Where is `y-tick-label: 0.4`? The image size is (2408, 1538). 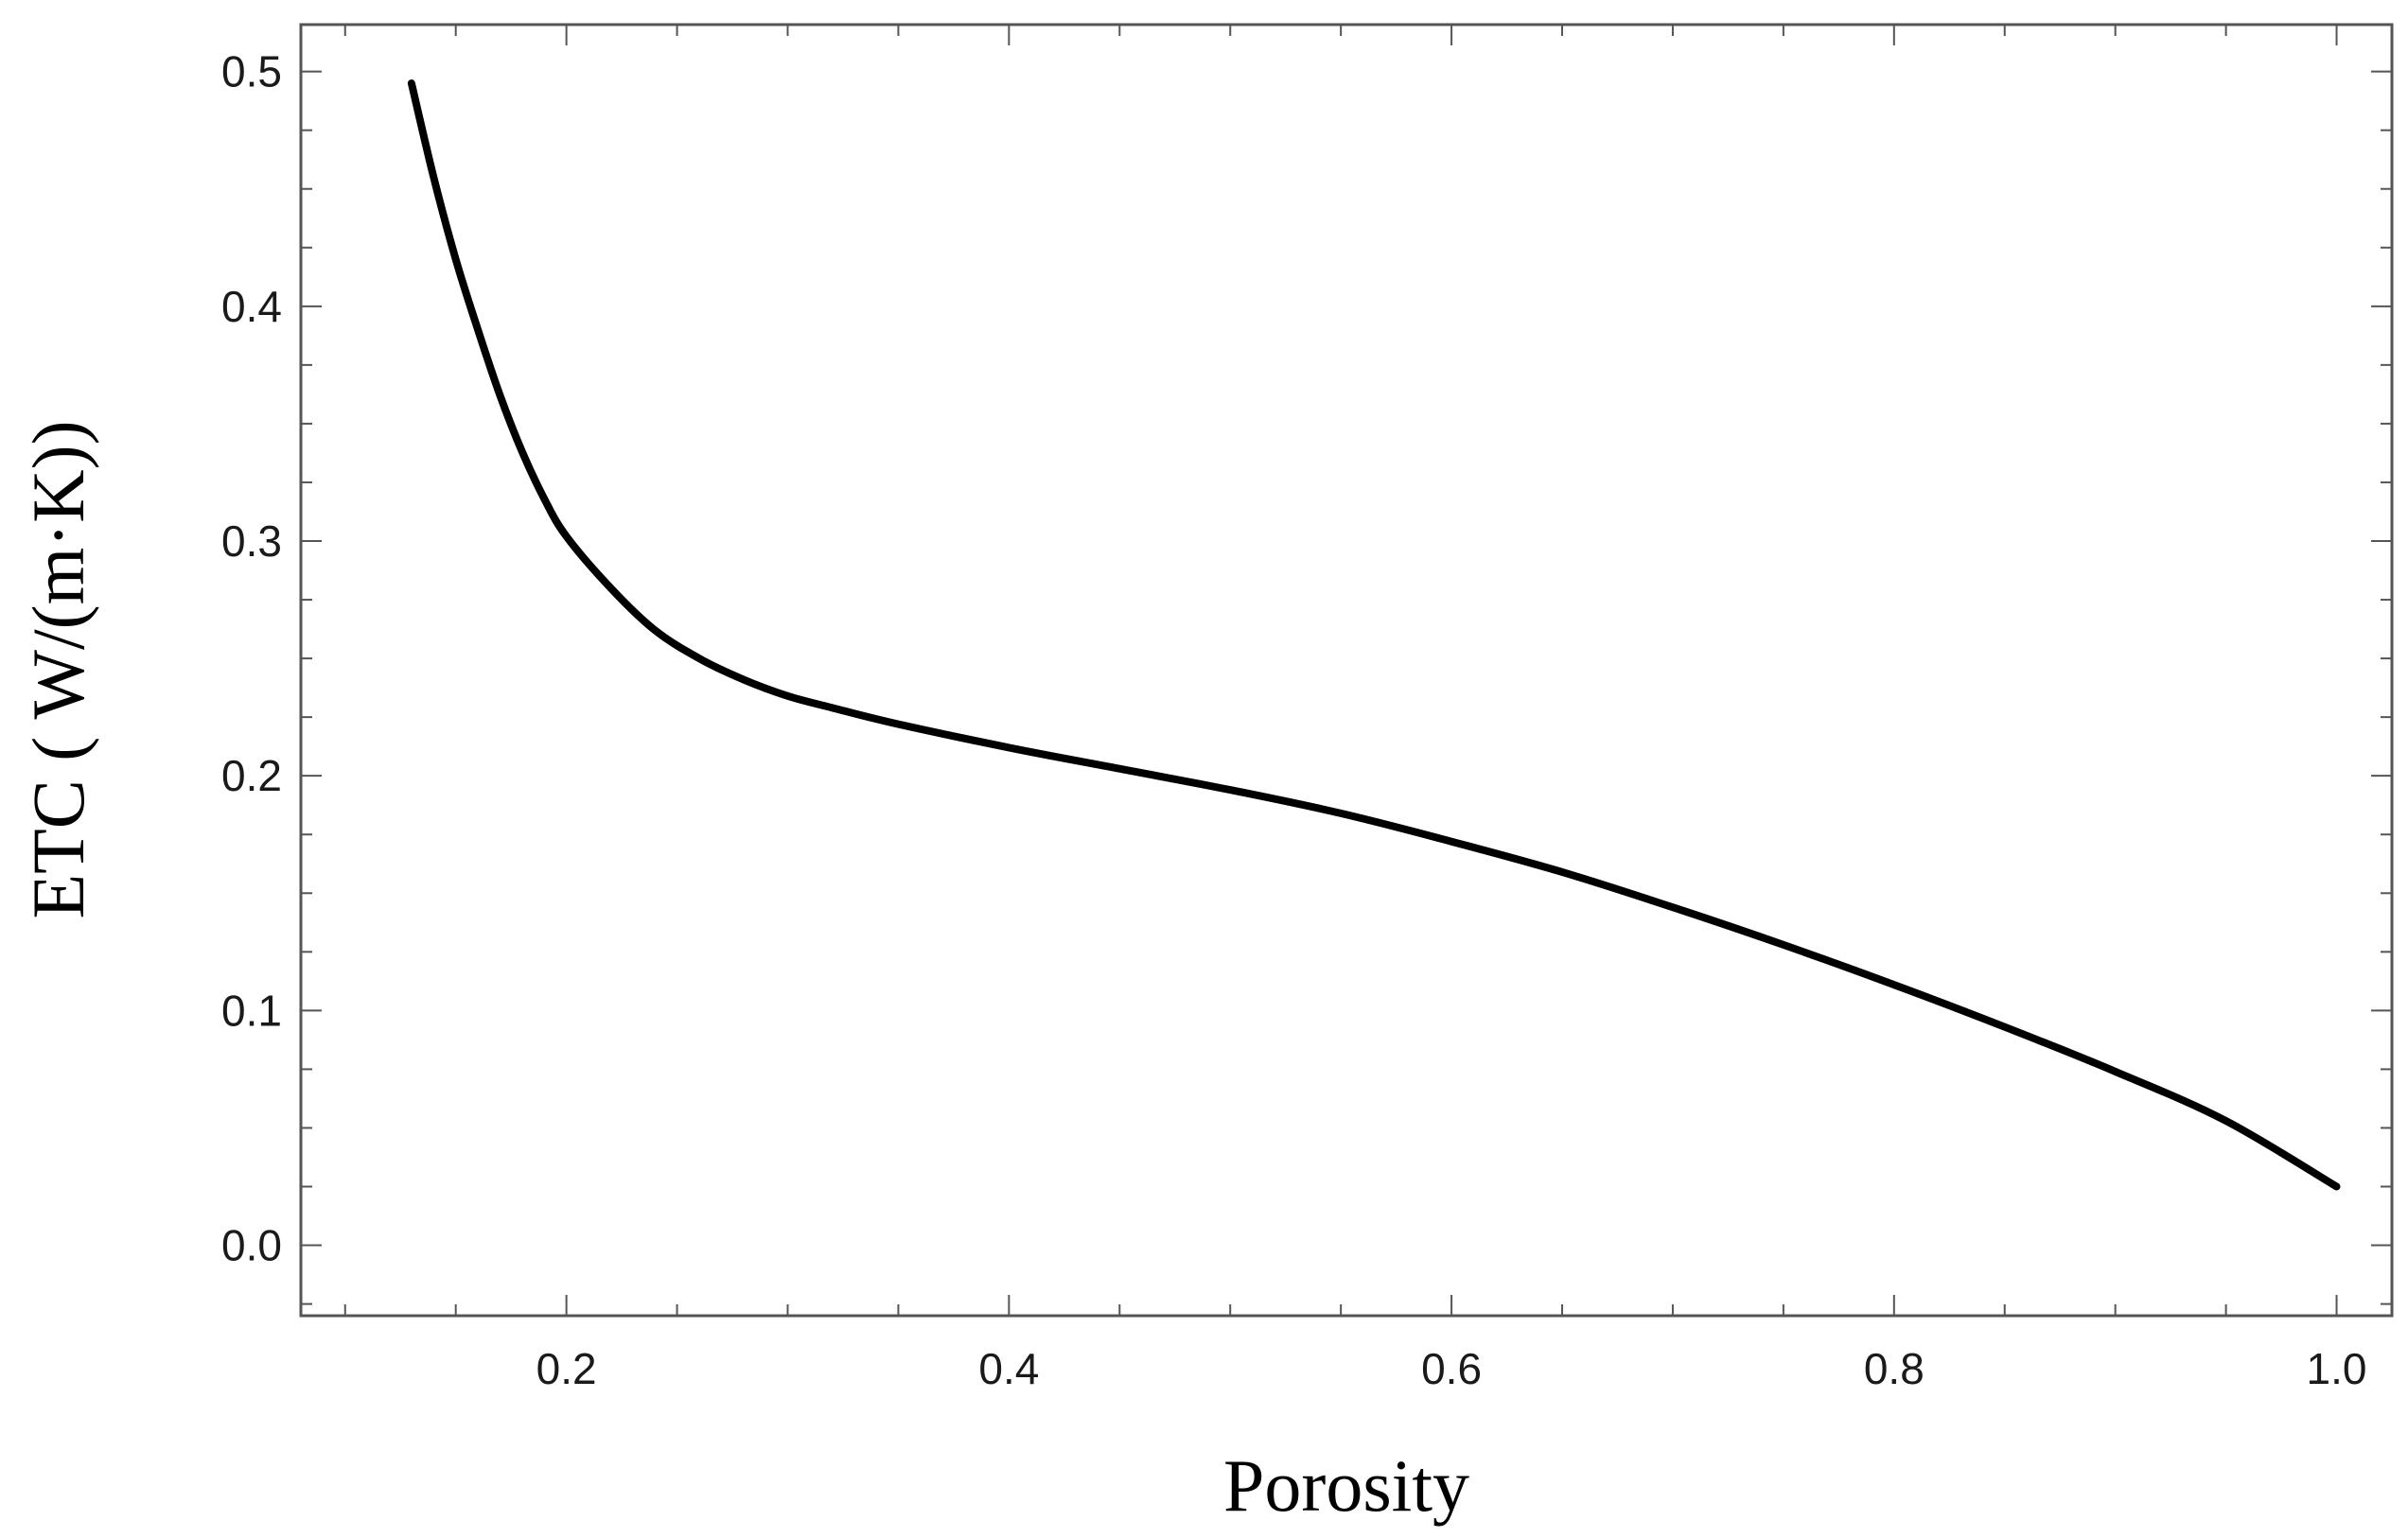 y-tick-label: 0.4 is located at coordinates (251, 306).